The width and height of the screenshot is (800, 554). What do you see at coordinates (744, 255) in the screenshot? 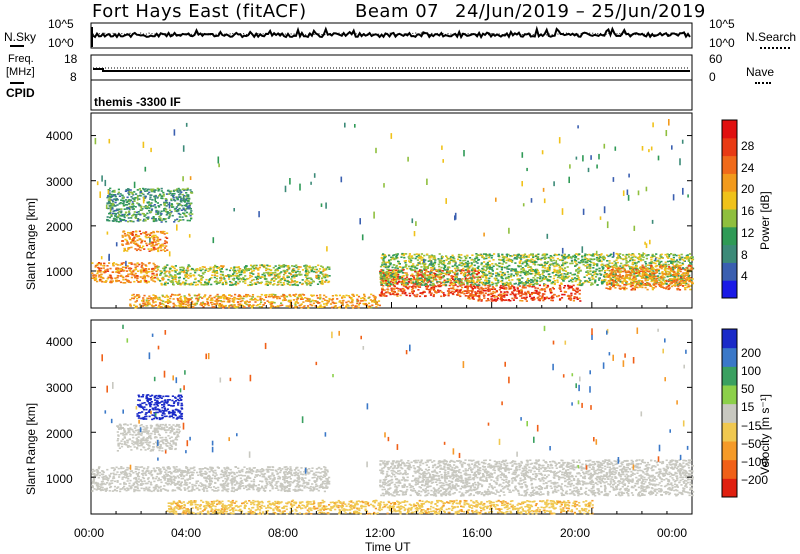
I see `power-cbar-tick-8: 8` at bounding box center [744, 255].